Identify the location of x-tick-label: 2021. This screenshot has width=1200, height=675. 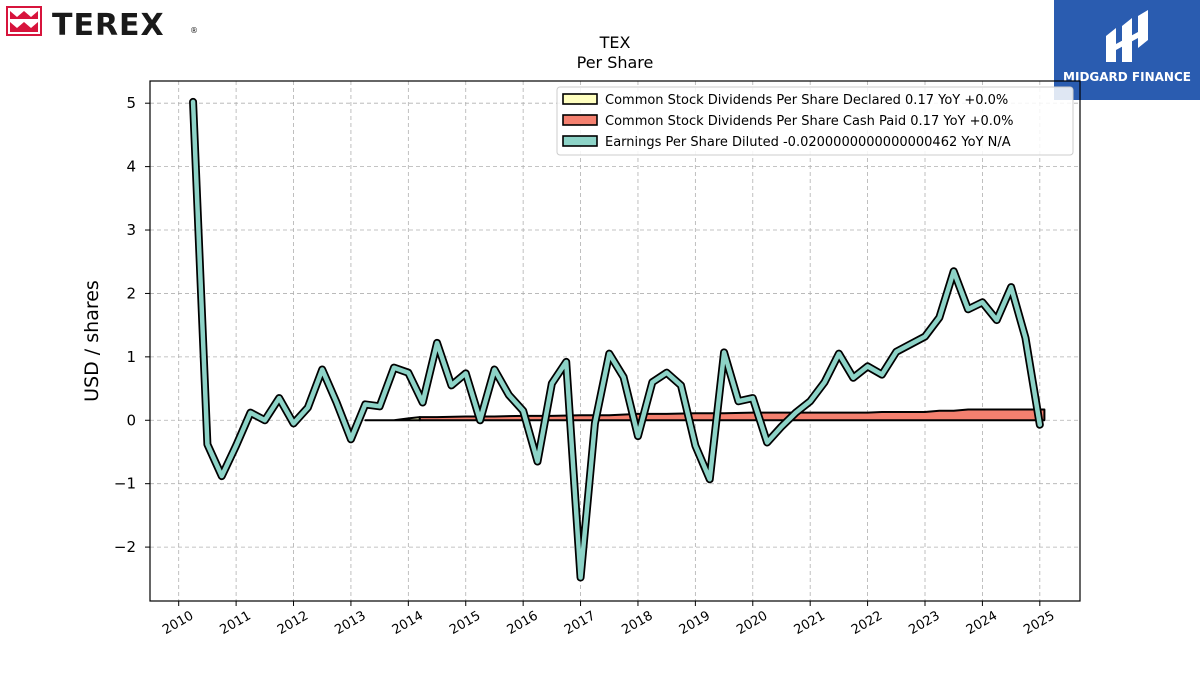
(810, 623).